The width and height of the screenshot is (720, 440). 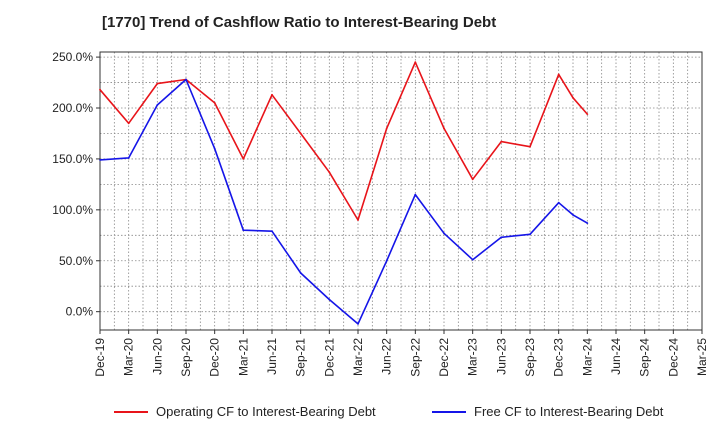 I want to click on x-tick-label: Dec-24, so click(x=673, y=357).